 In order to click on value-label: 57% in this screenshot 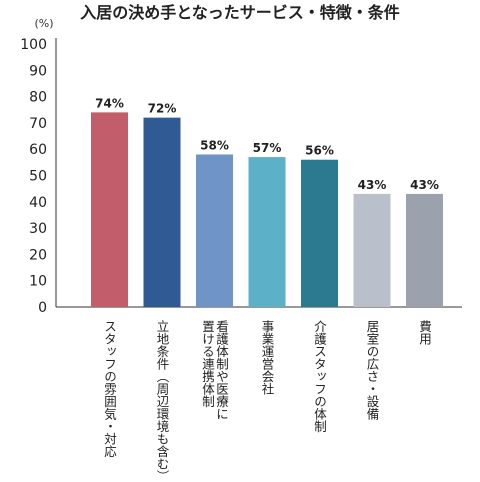, I will do `click(267, 148)`.